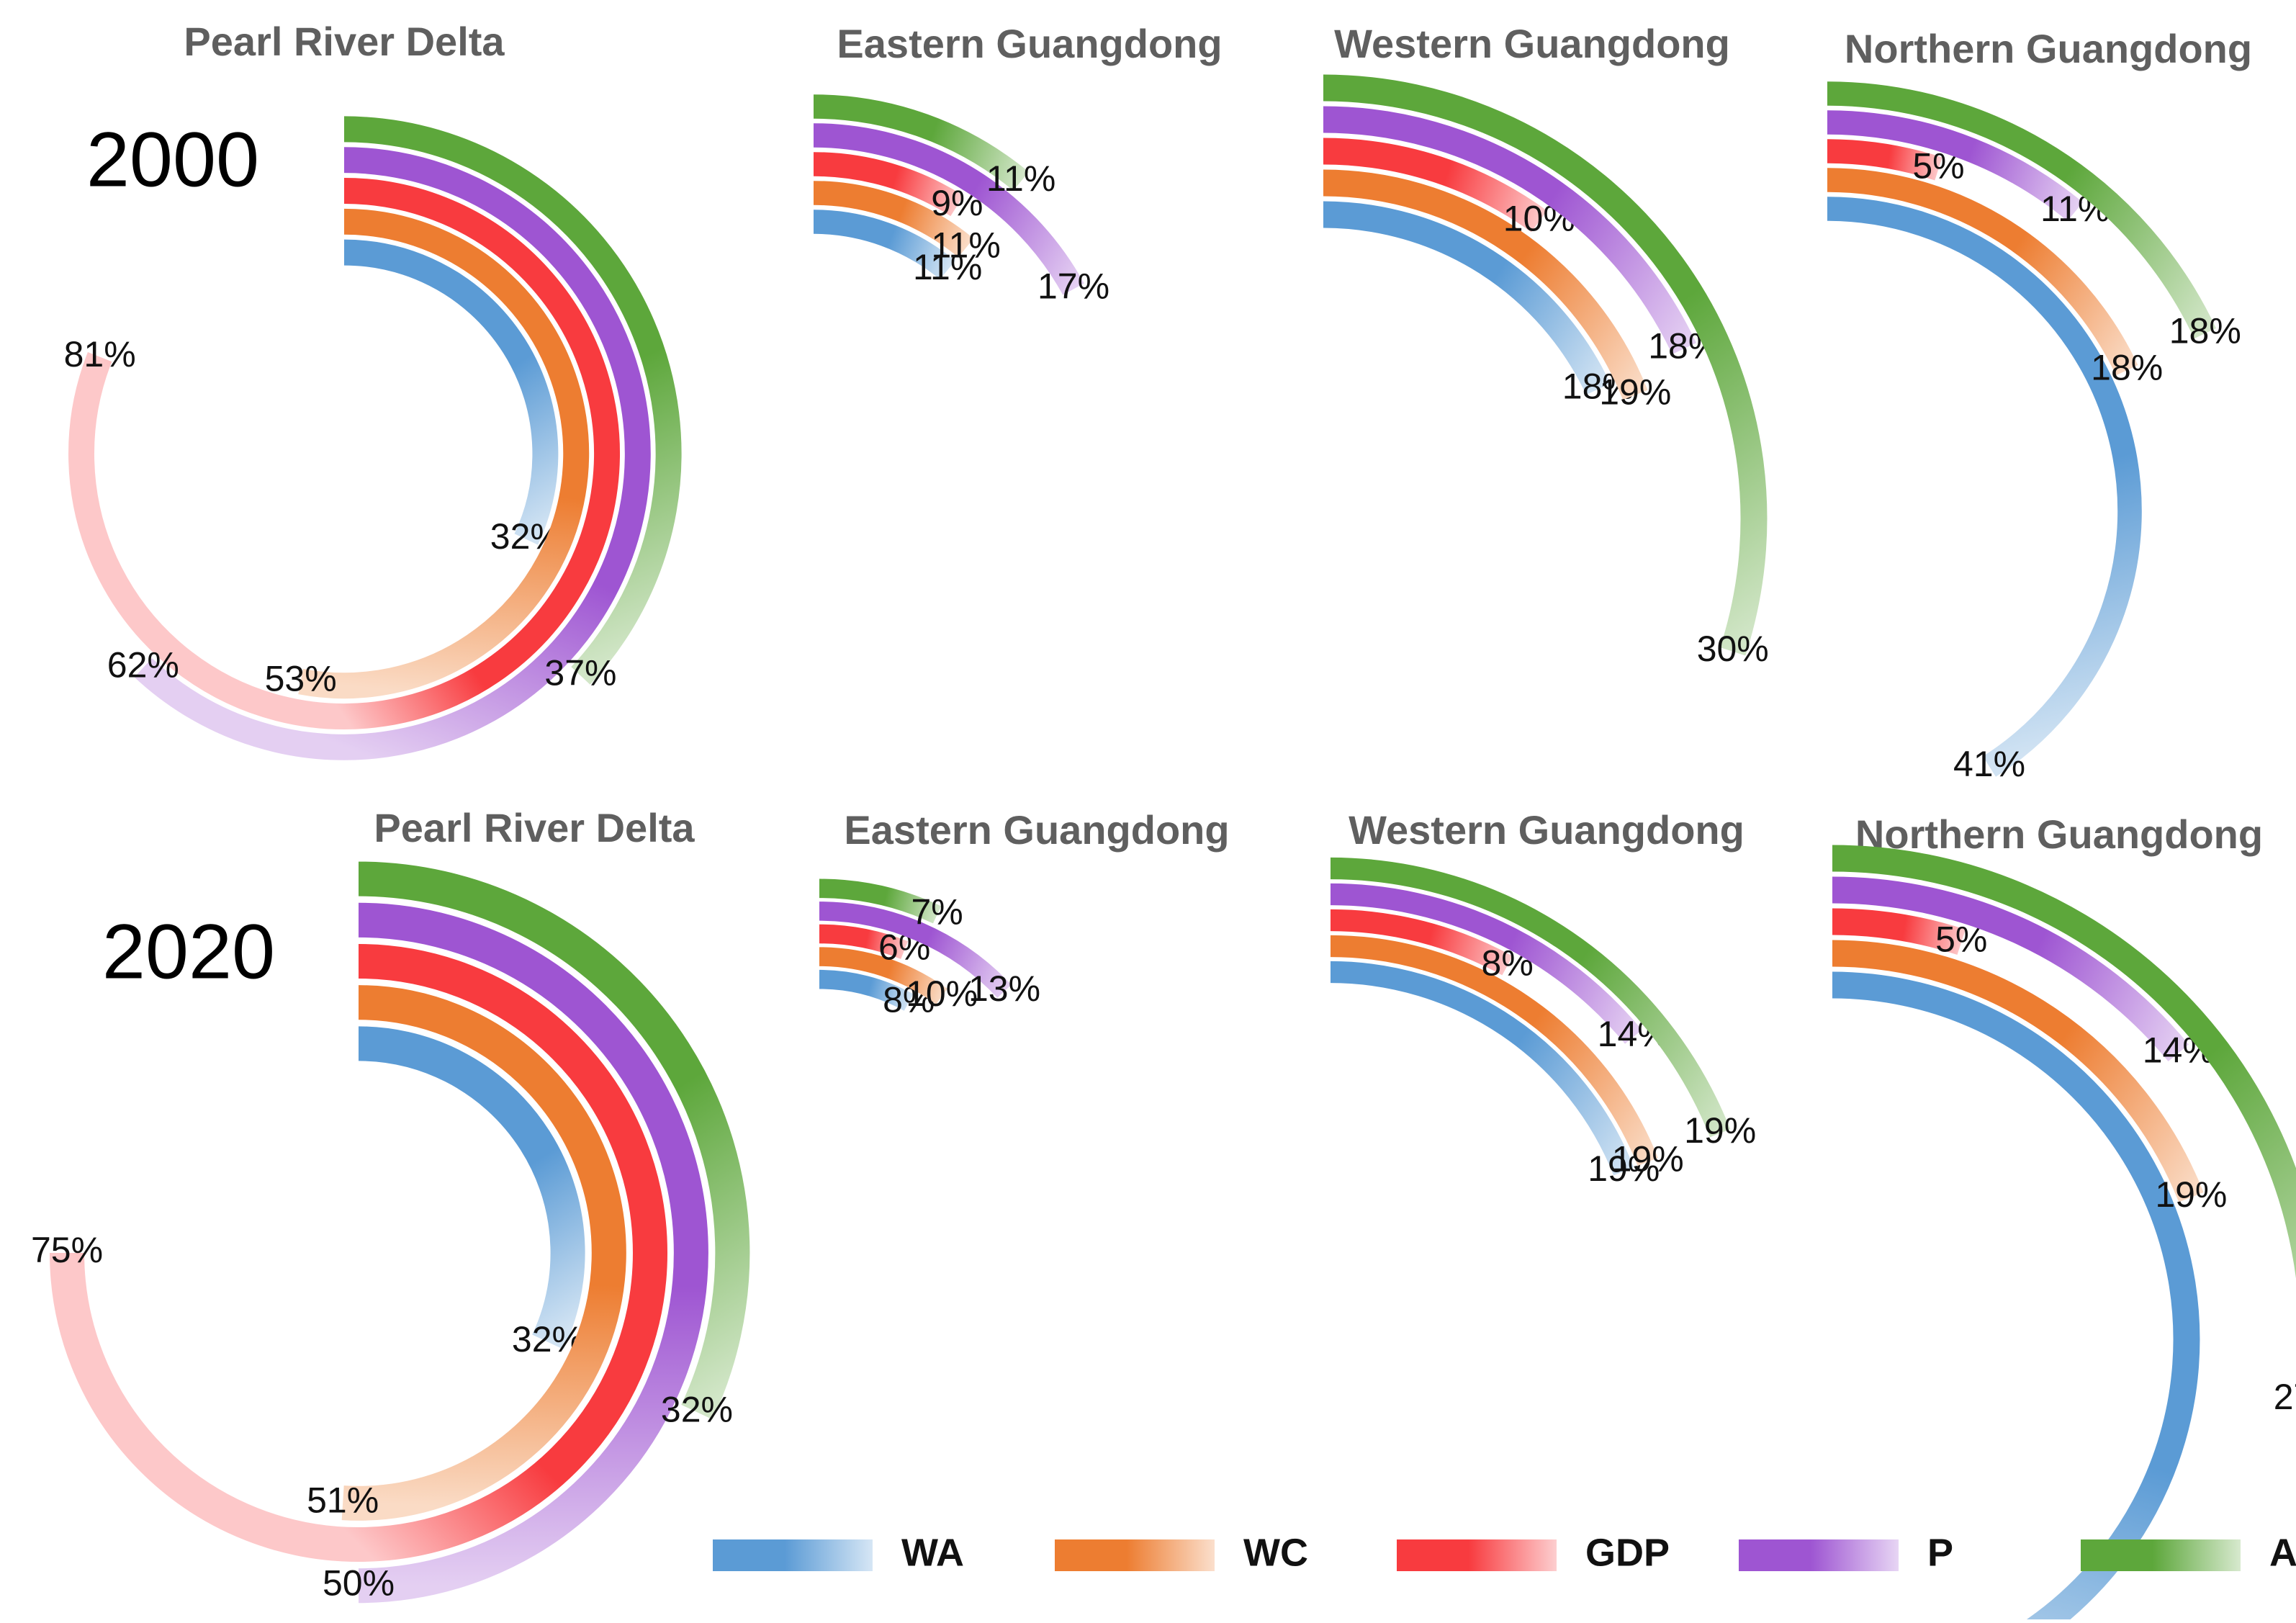  Describe the element at coordinates (933, 1552) in the screenshot. I see `legend-label-wa: WA` at that location.